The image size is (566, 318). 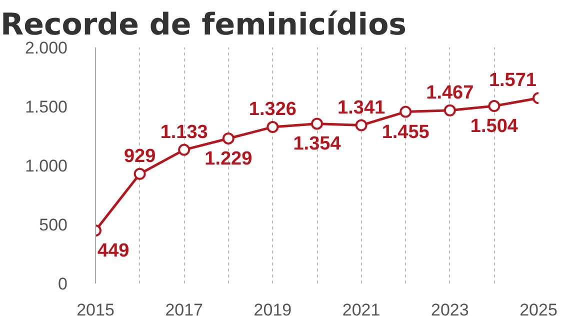 What do you see at coordinates (228, 159) in the screenshot?
I see `data-label: 1.229` at bounding box center [228, 159].